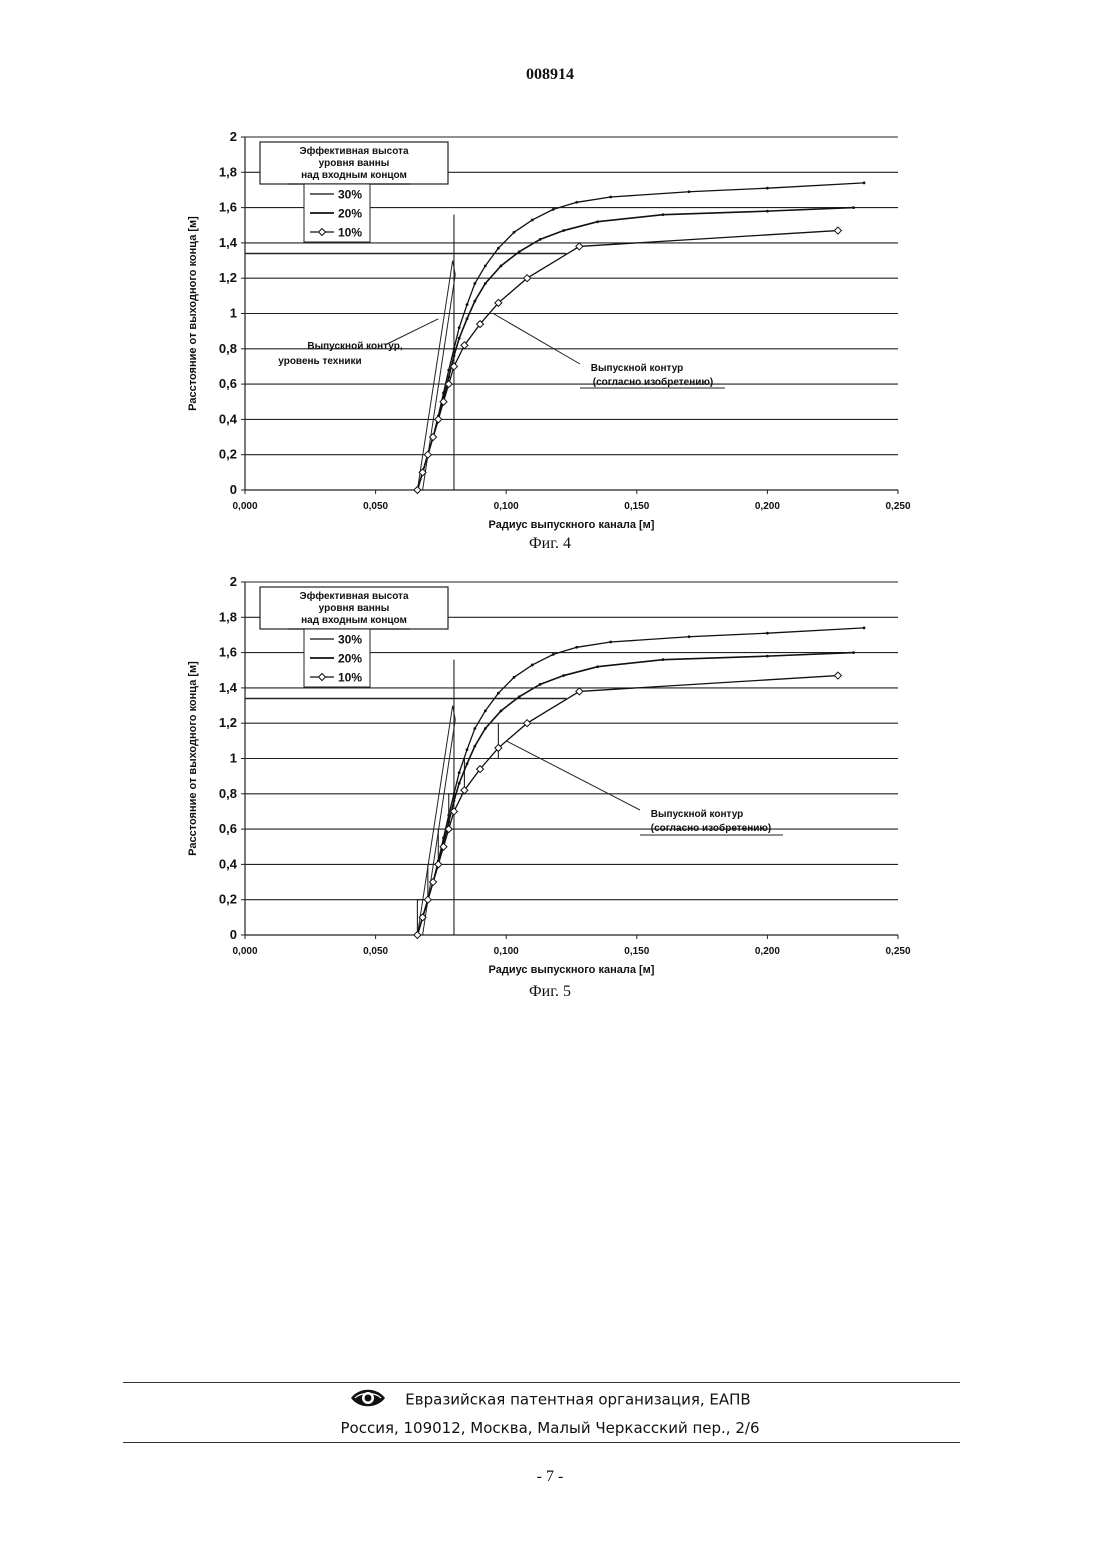 The height and width of the screenshot is (1556, 1100). What do you see at coordinates (368, 1400) in the screenshot?
I see `eapo-eye-logo-icon` at bounding box center [368, 1400].